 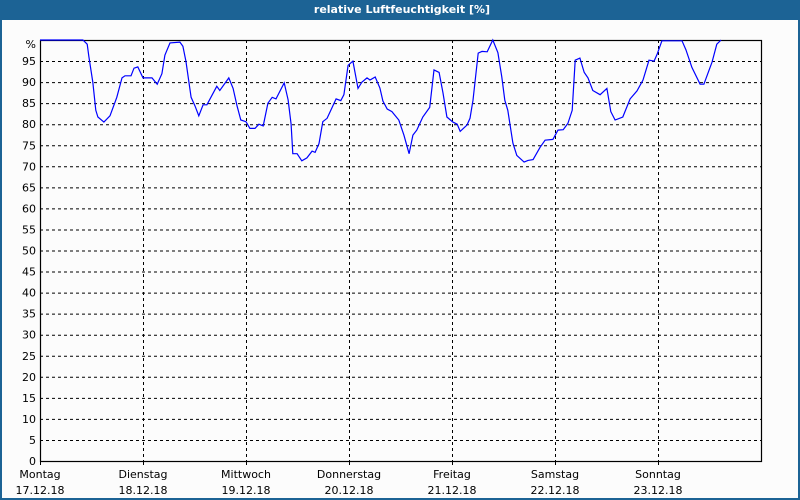 What do you see at coordinates (29, 293) in the screenshot?
I see `y-tick-label: 40` at bounding box center [29, 293].